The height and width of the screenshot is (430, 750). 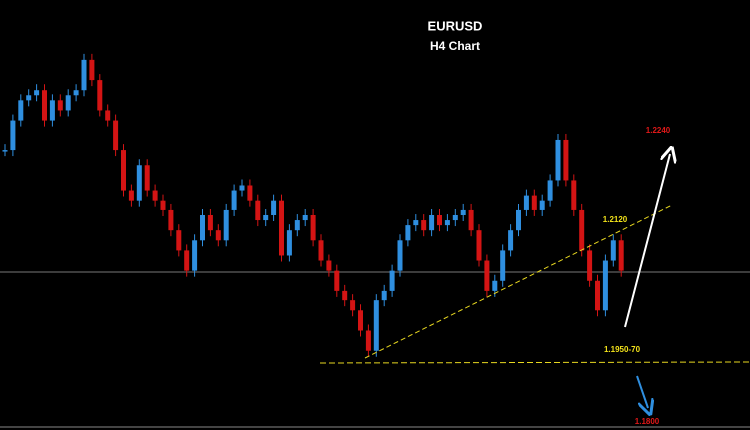 What do you see at coordinates (642, 391) in the screenshot?
I see `down-arrow` at bounding box center [642, 391].